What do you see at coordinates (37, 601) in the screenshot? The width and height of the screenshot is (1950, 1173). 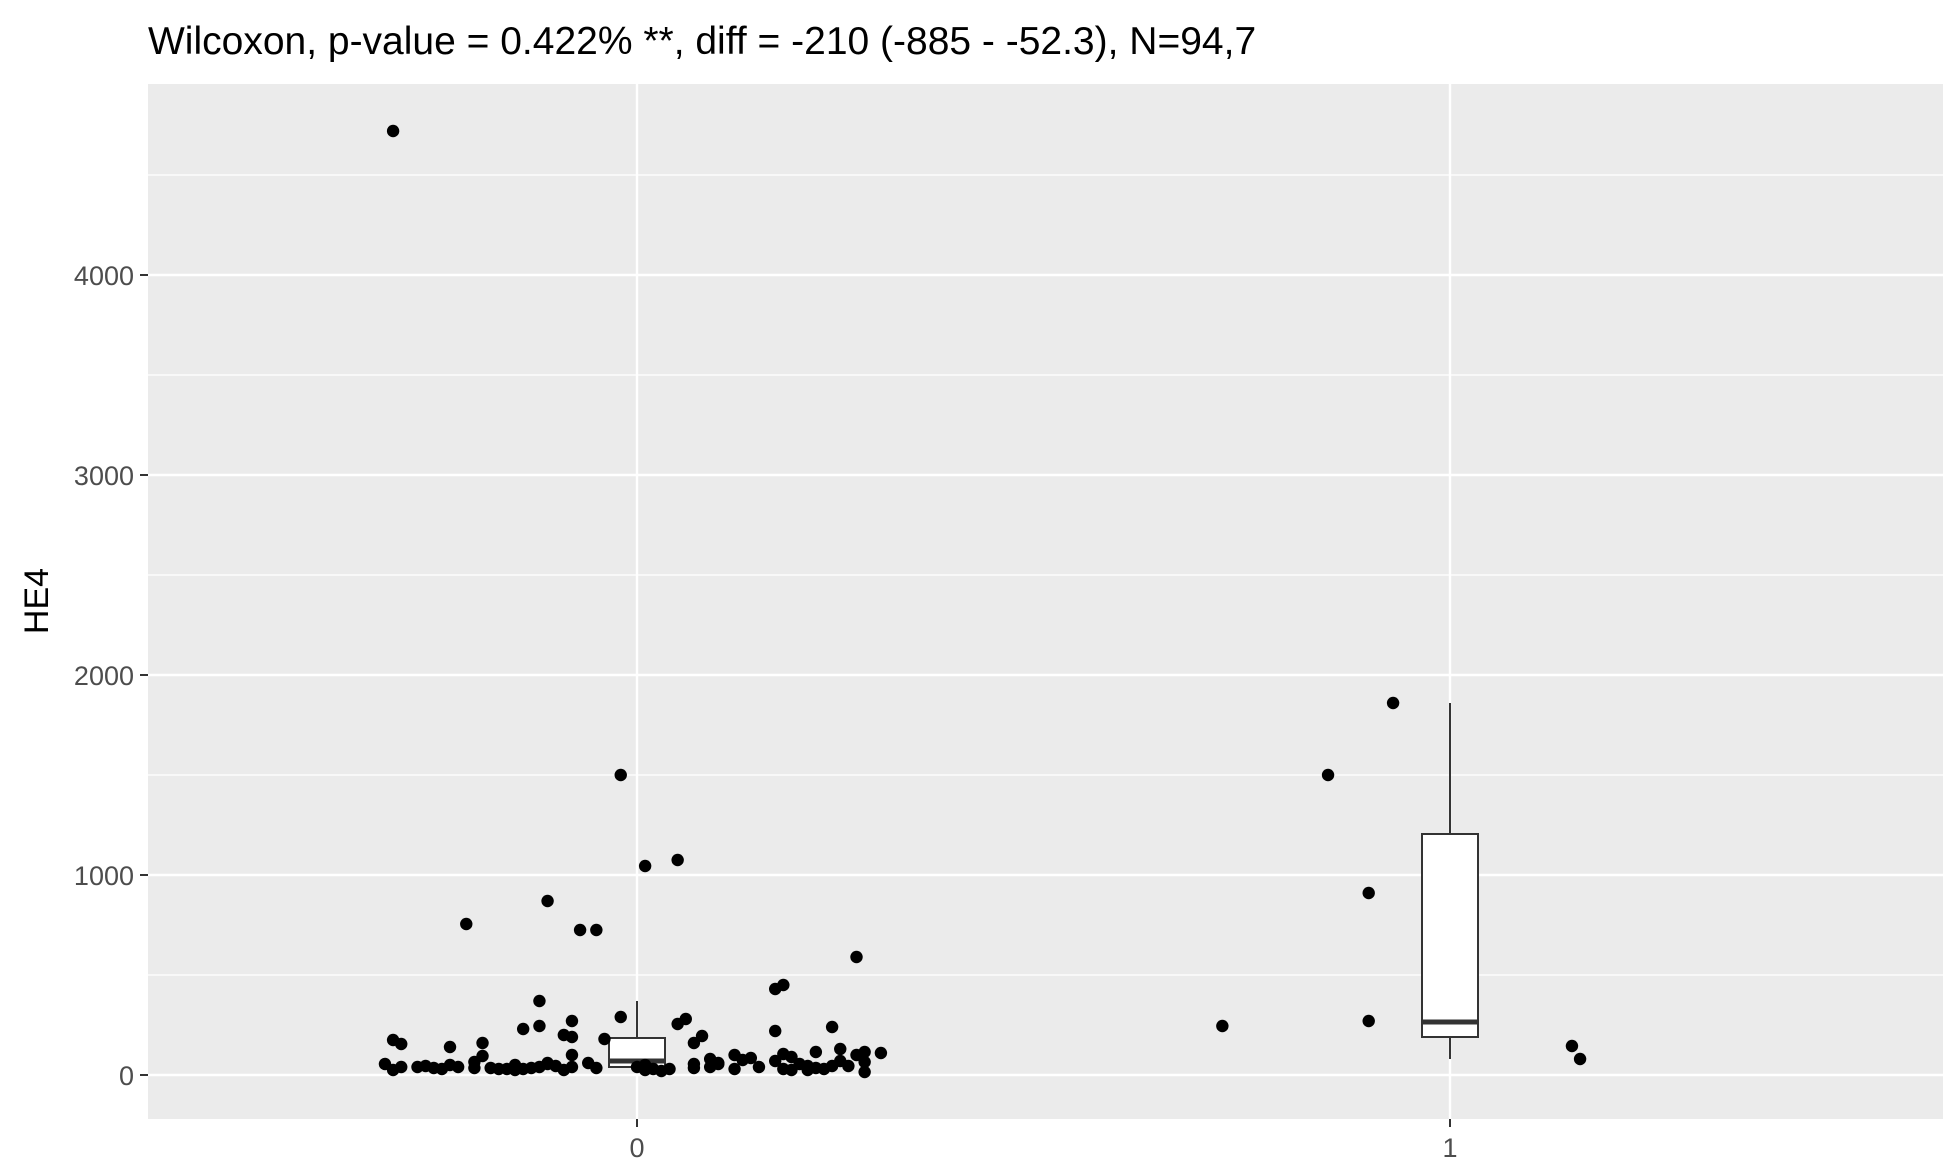 I see `y-axis-title: HE4` at bounding box center [37, 601].